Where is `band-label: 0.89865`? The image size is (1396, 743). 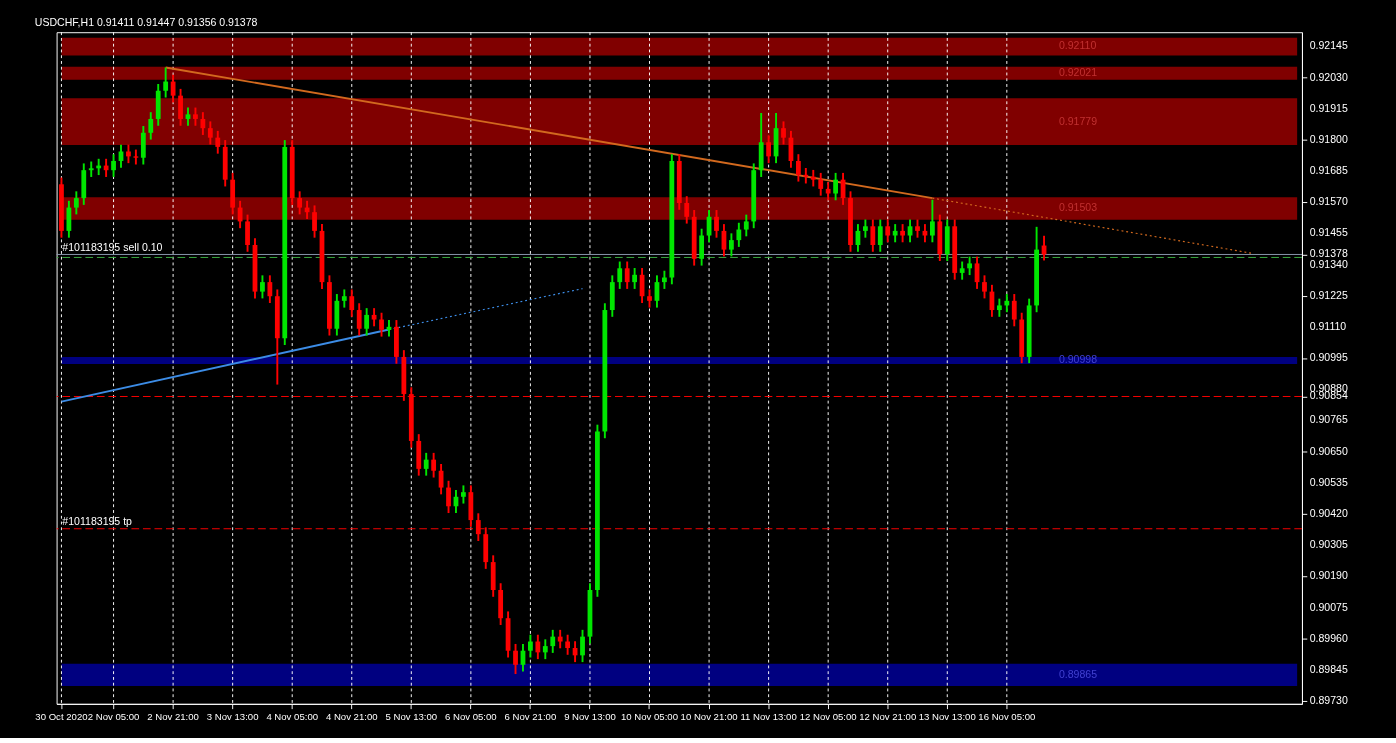 band-label: 0.89865 is located at coordinates (1078, 673).